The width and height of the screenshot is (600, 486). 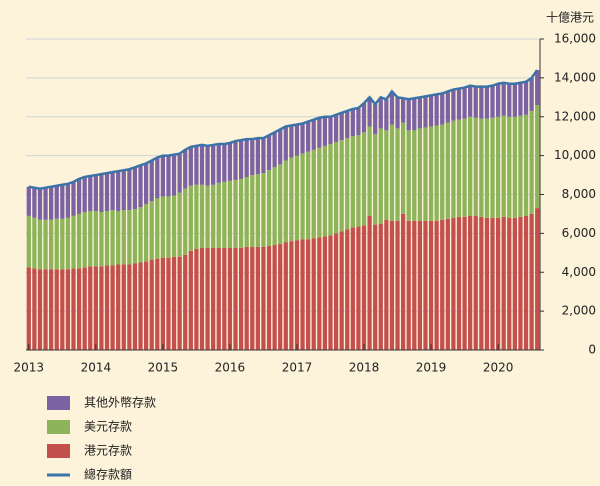 What do you see at coordinates (29, 368) in the screenshot?
I see `x-tick-label: 2013` at bounding box center [29, 368].